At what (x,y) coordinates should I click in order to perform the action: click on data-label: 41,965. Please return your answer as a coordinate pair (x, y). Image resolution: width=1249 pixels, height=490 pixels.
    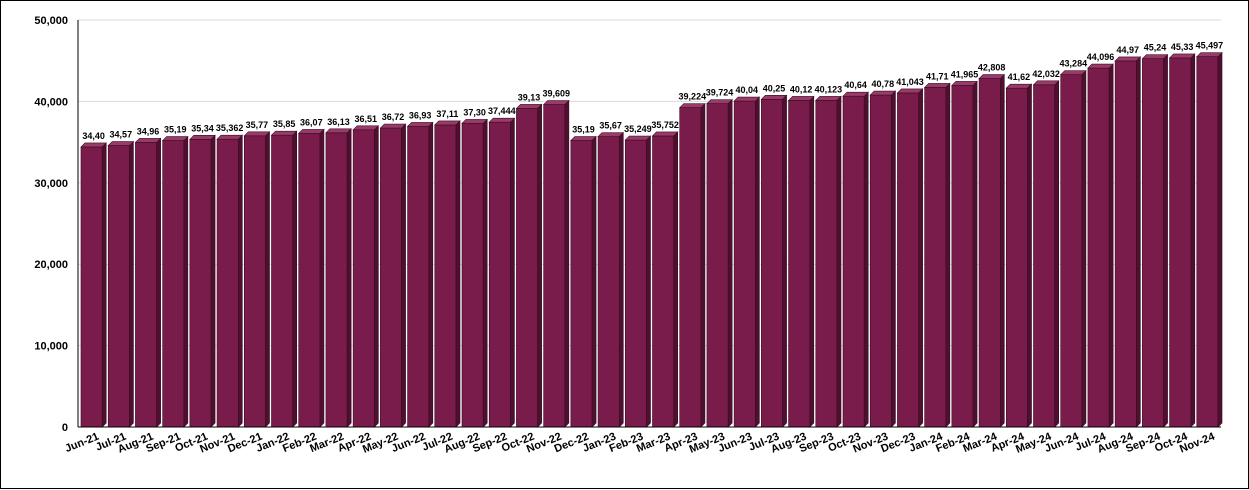
    Looking at the image, I should click on (965, 74).